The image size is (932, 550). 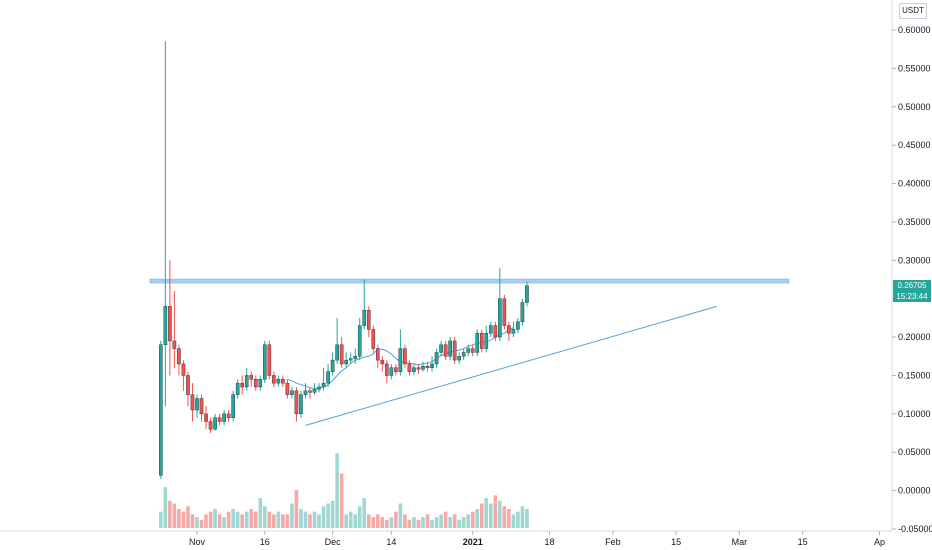 I want to click on last-price-label: 0.26705, so click(x=912, y=285).